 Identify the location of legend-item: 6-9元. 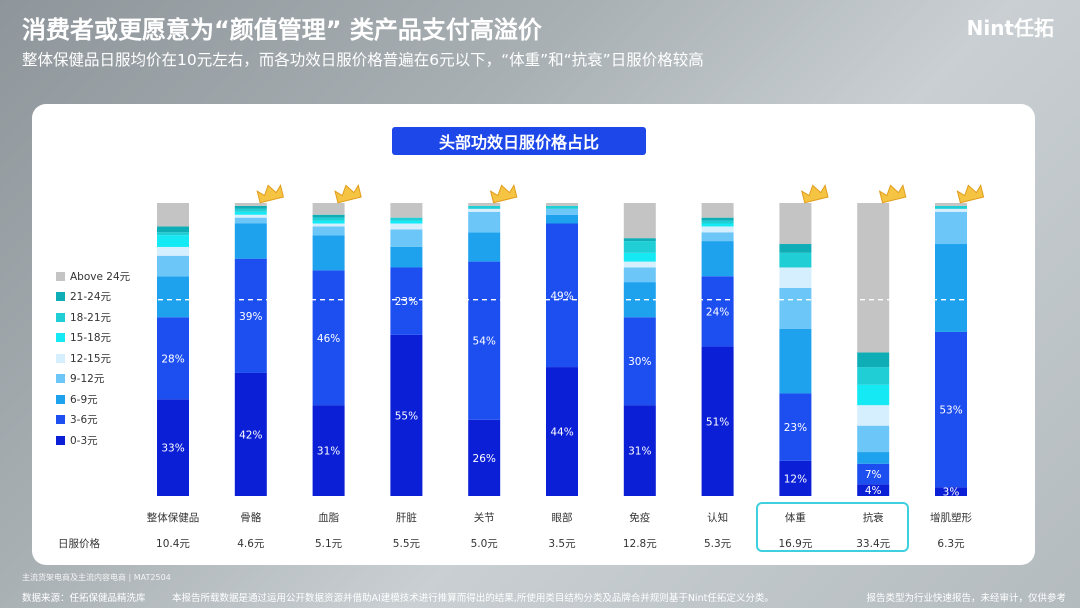
(93, 399).